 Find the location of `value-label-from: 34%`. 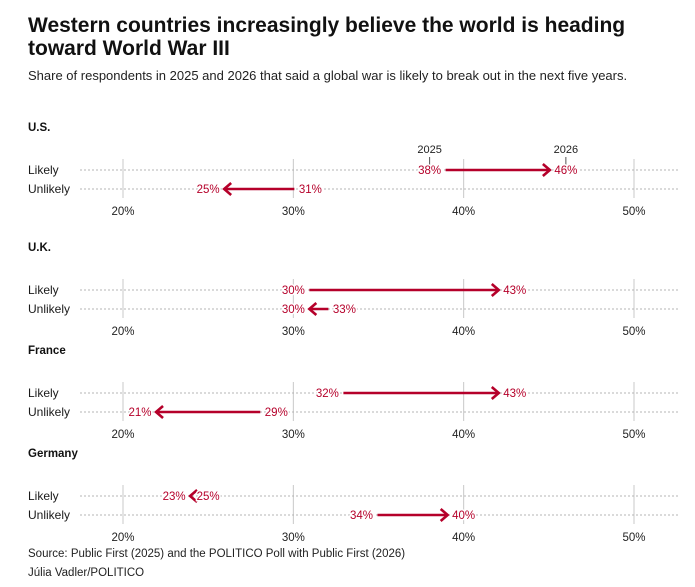

value-label-from: 34% is located at coordinates (361, 516).